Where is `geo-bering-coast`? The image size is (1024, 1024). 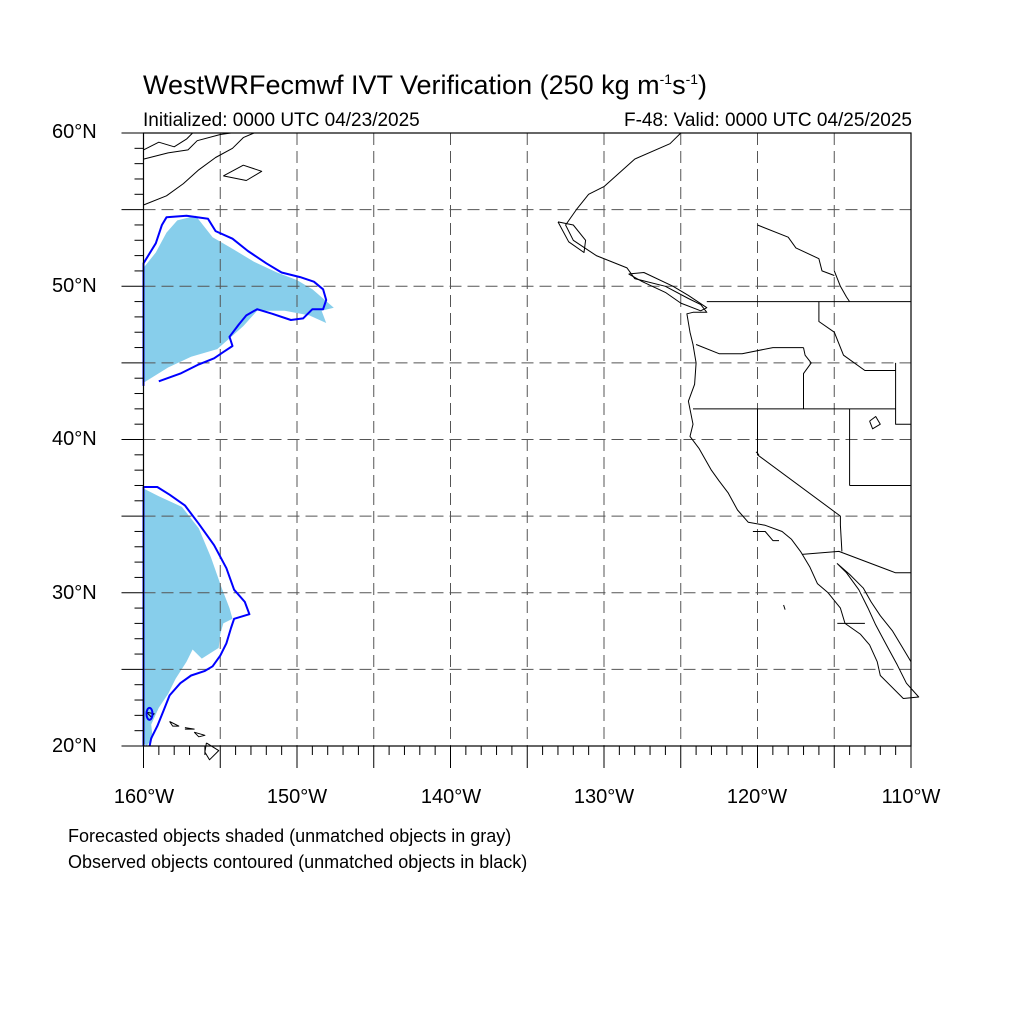
geo-bering-coast is located at coordinates (187, 146).